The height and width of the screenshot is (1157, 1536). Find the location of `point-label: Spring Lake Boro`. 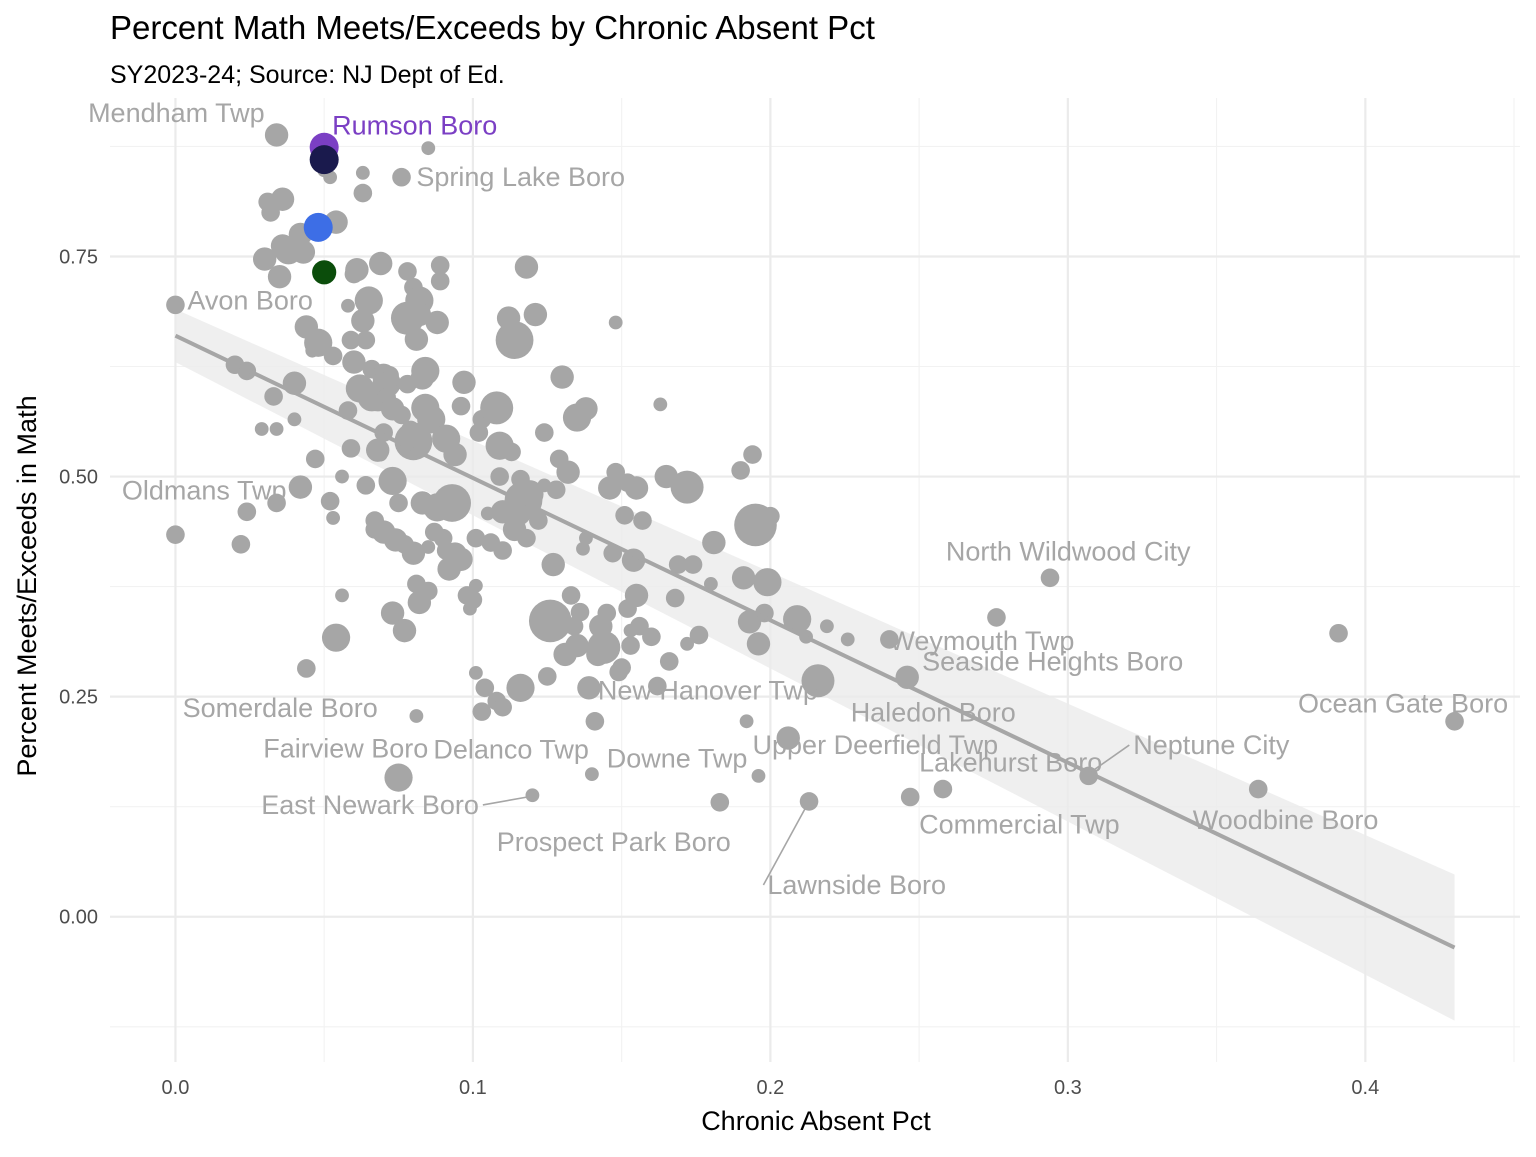

point-label: Spring Lake Boro is located at coordinates (520, 177).